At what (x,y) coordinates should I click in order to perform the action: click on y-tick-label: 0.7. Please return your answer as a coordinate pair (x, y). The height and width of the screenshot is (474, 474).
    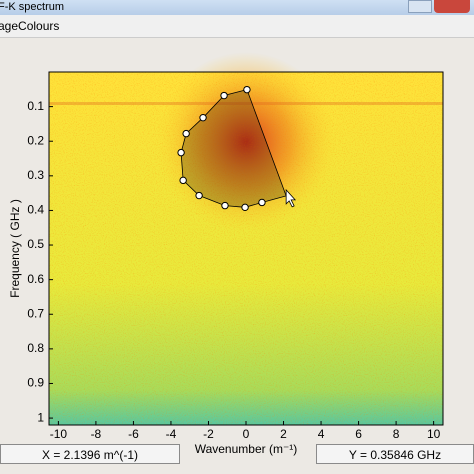
    Looking at the image, I should click on (35, 313).